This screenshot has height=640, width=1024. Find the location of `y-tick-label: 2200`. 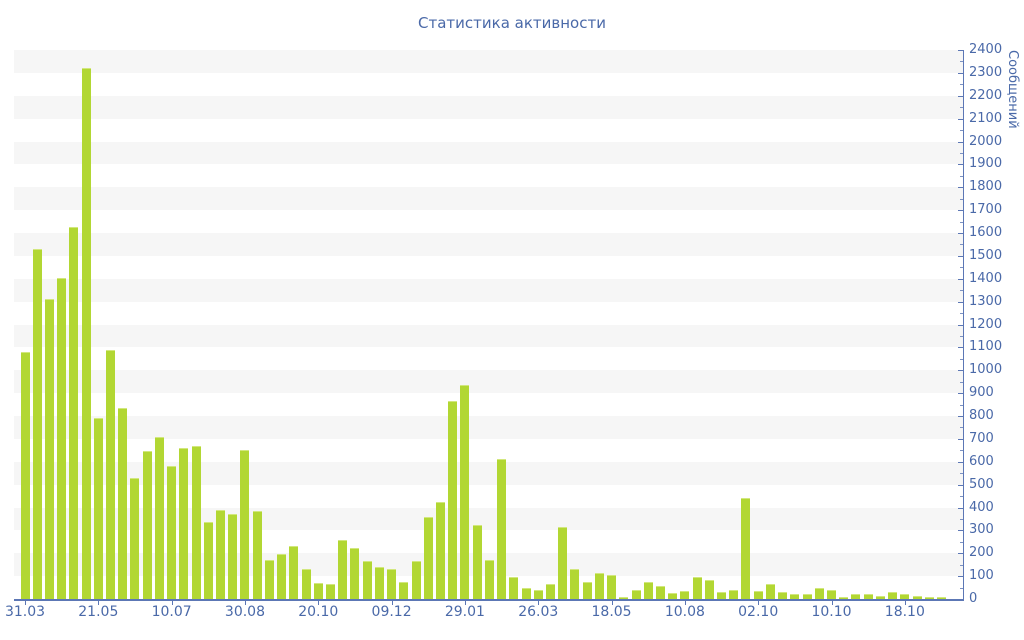

y-tick-label: 2200 is located at coordinates (986, 95).